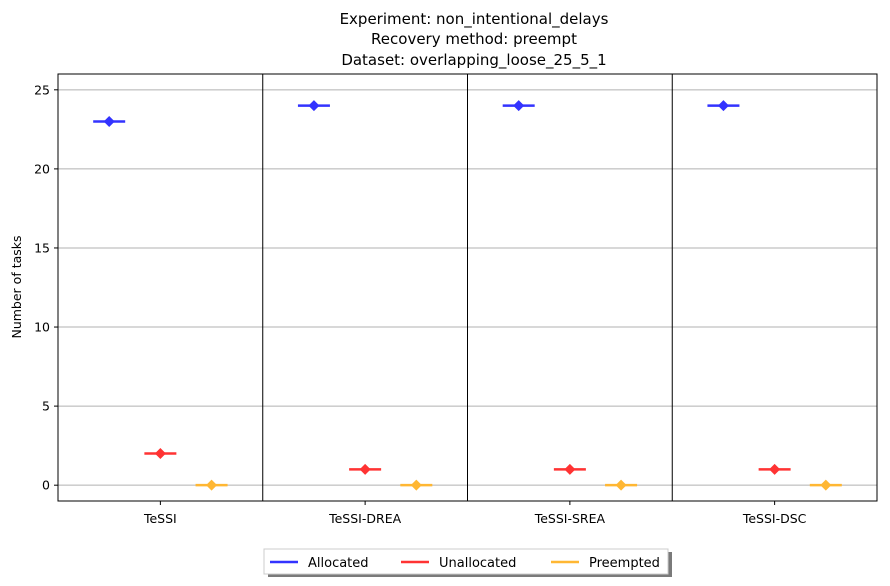 The width and height of the screenshot is (890, 586). What do you see at coordinates (46, 287) in the screenshot?
I see `y-axis-ticks: 0 5 10 15 20 25` at bounding box center [46, 287].